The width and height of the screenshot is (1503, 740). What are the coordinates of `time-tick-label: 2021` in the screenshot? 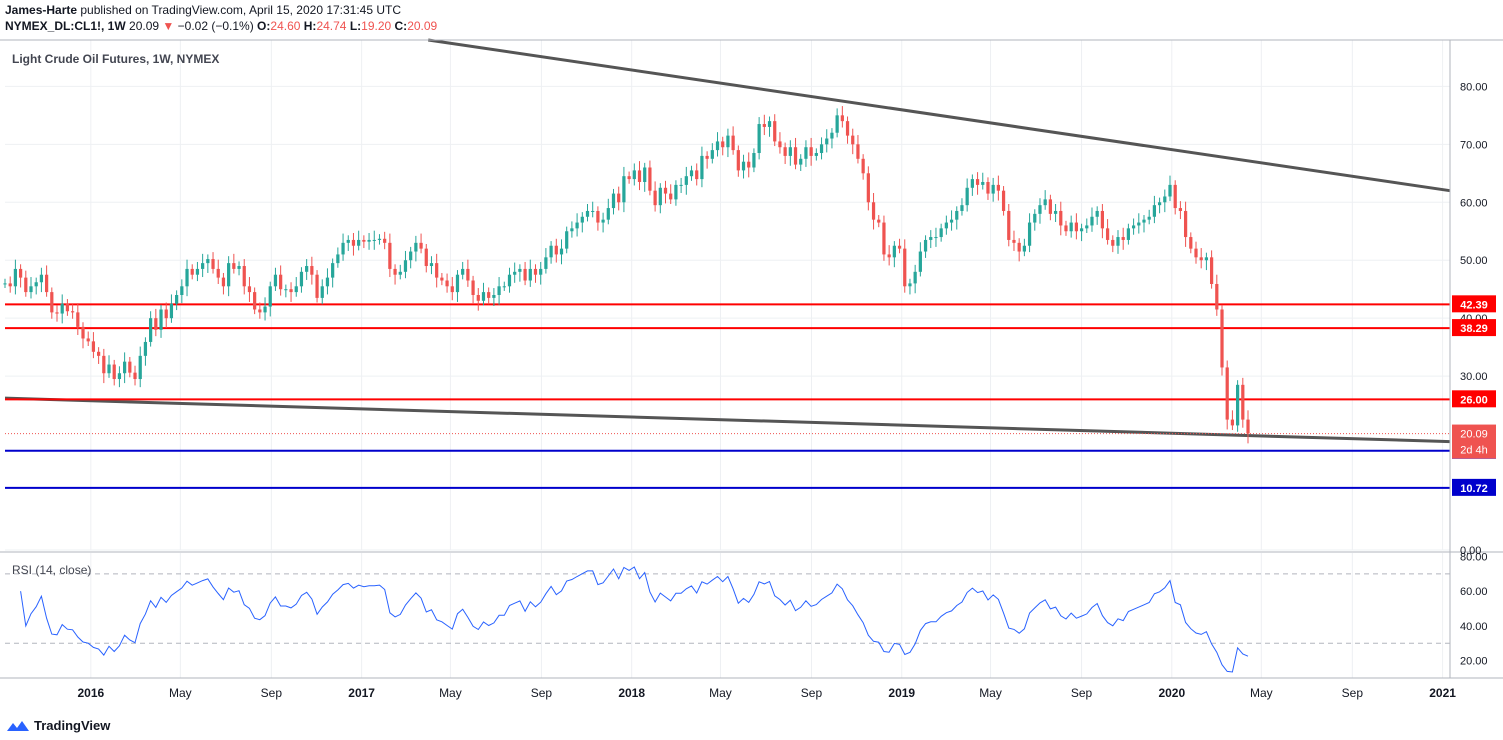 It's located at (1442, 693).